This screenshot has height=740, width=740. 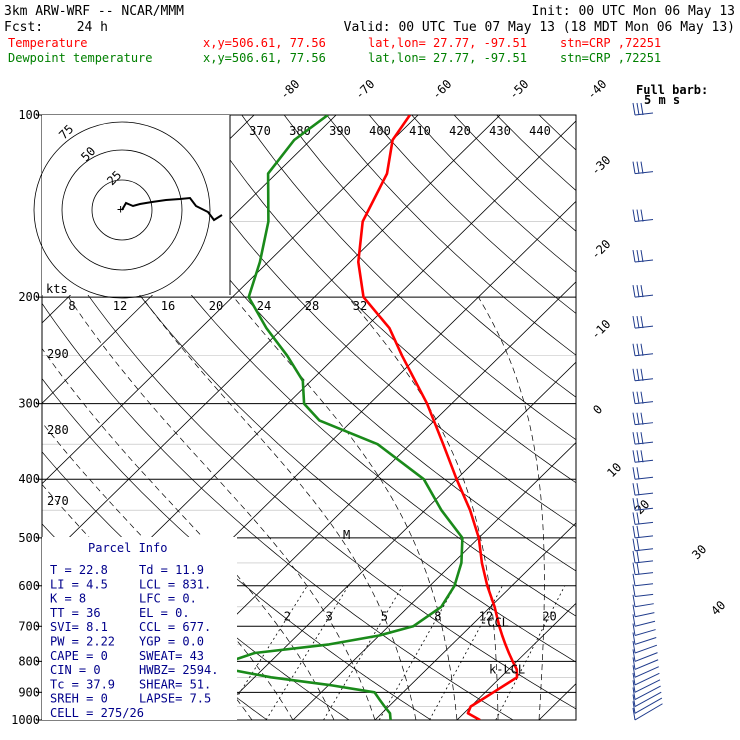 I want to click on legend-temperature-name: Temperature, so click(x=47, y=43).